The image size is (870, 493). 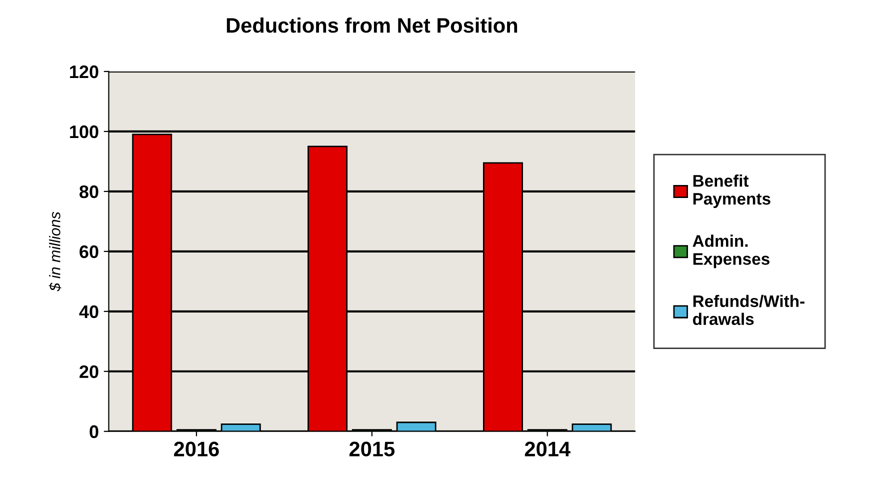 I want to click on y-tick-label: 0, so click(x=94, y=431).